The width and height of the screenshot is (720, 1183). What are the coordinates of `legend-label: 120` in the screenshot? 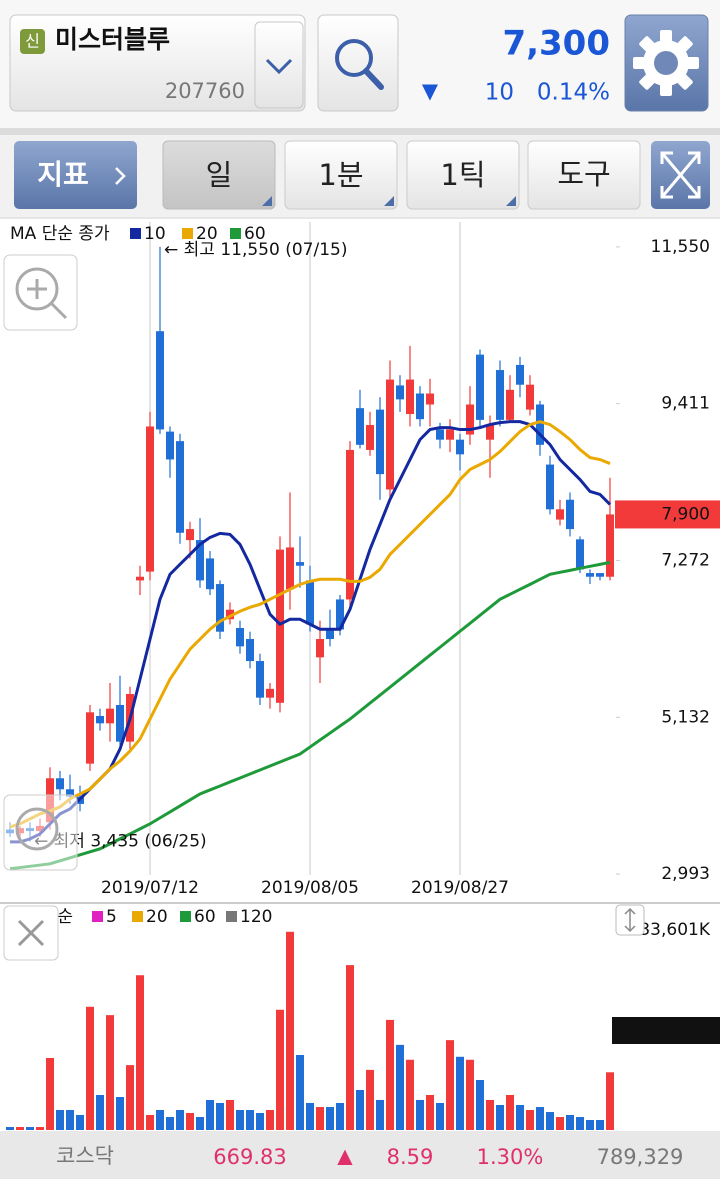 It's located at (256, 917).